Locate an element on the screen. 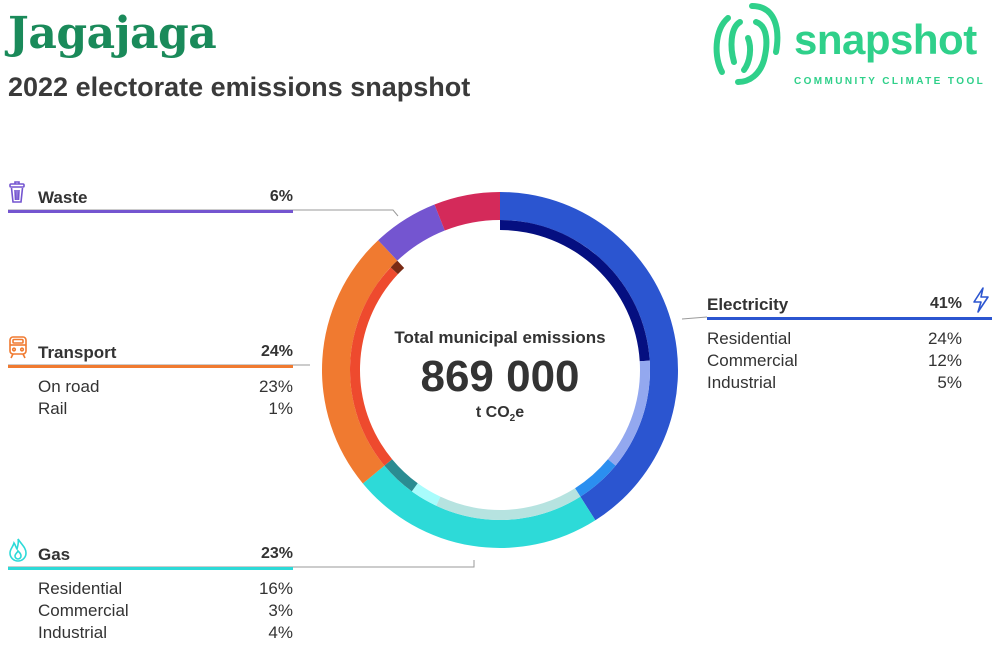 The height and width of the screenshot is (670, 1000). center-total-unit: t CO2e is located at coordinates (500, 414).